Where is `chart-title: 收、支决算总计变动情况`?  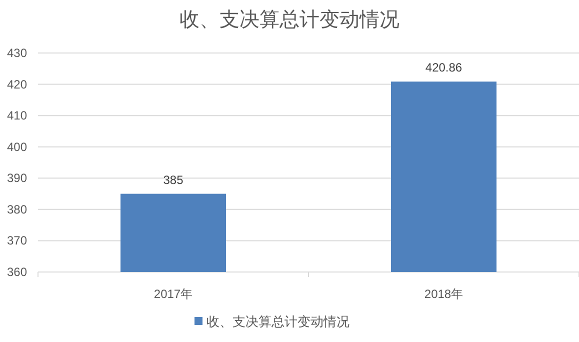
chart-title: 收、支决算总计变动情况 is located at coordinates (290, 20).